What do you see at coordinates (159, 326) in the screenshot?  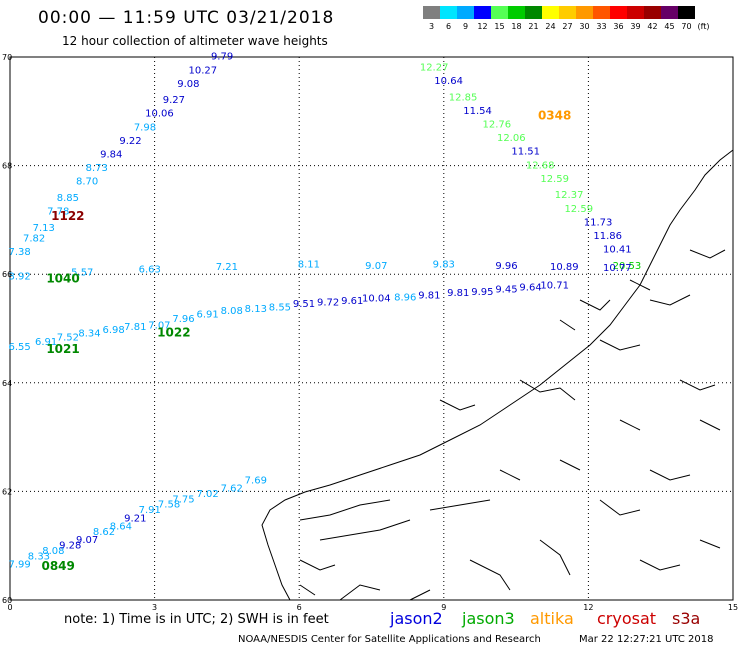 I see `wave-height-label: 7.07` at bounding box center [159, 326].